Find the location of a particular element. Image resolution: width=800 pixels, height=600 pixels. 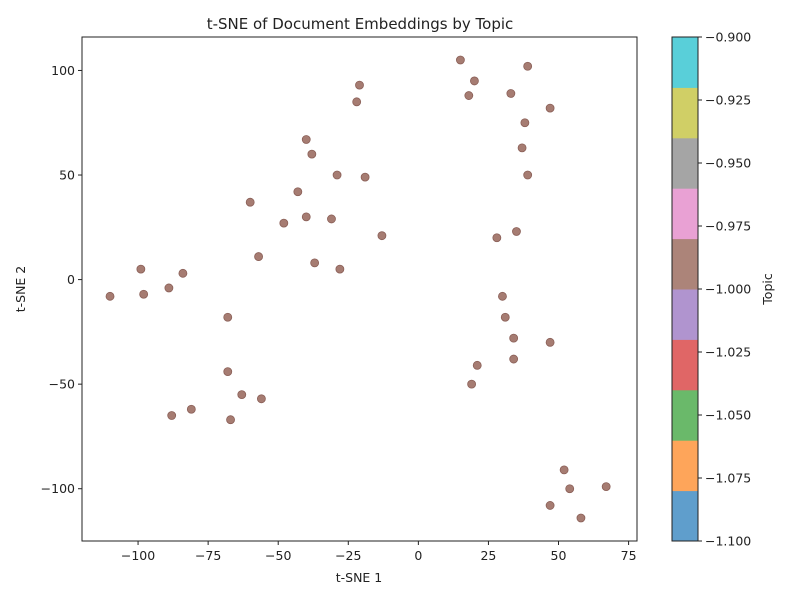

colorbar-tick-label: −0.950 is located at coordinates (728, 163).